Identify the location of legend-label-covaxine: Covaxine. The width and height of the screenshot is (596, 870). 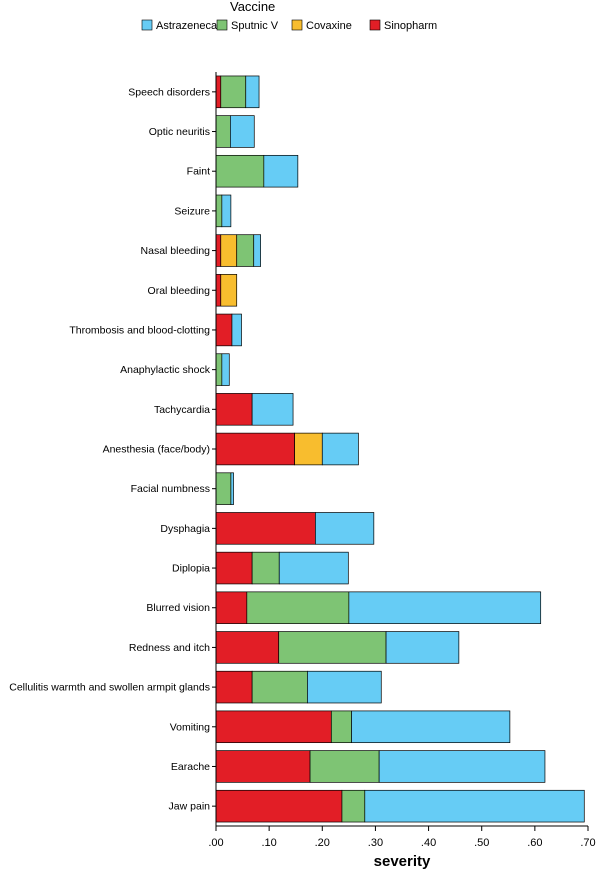
(329, 26).